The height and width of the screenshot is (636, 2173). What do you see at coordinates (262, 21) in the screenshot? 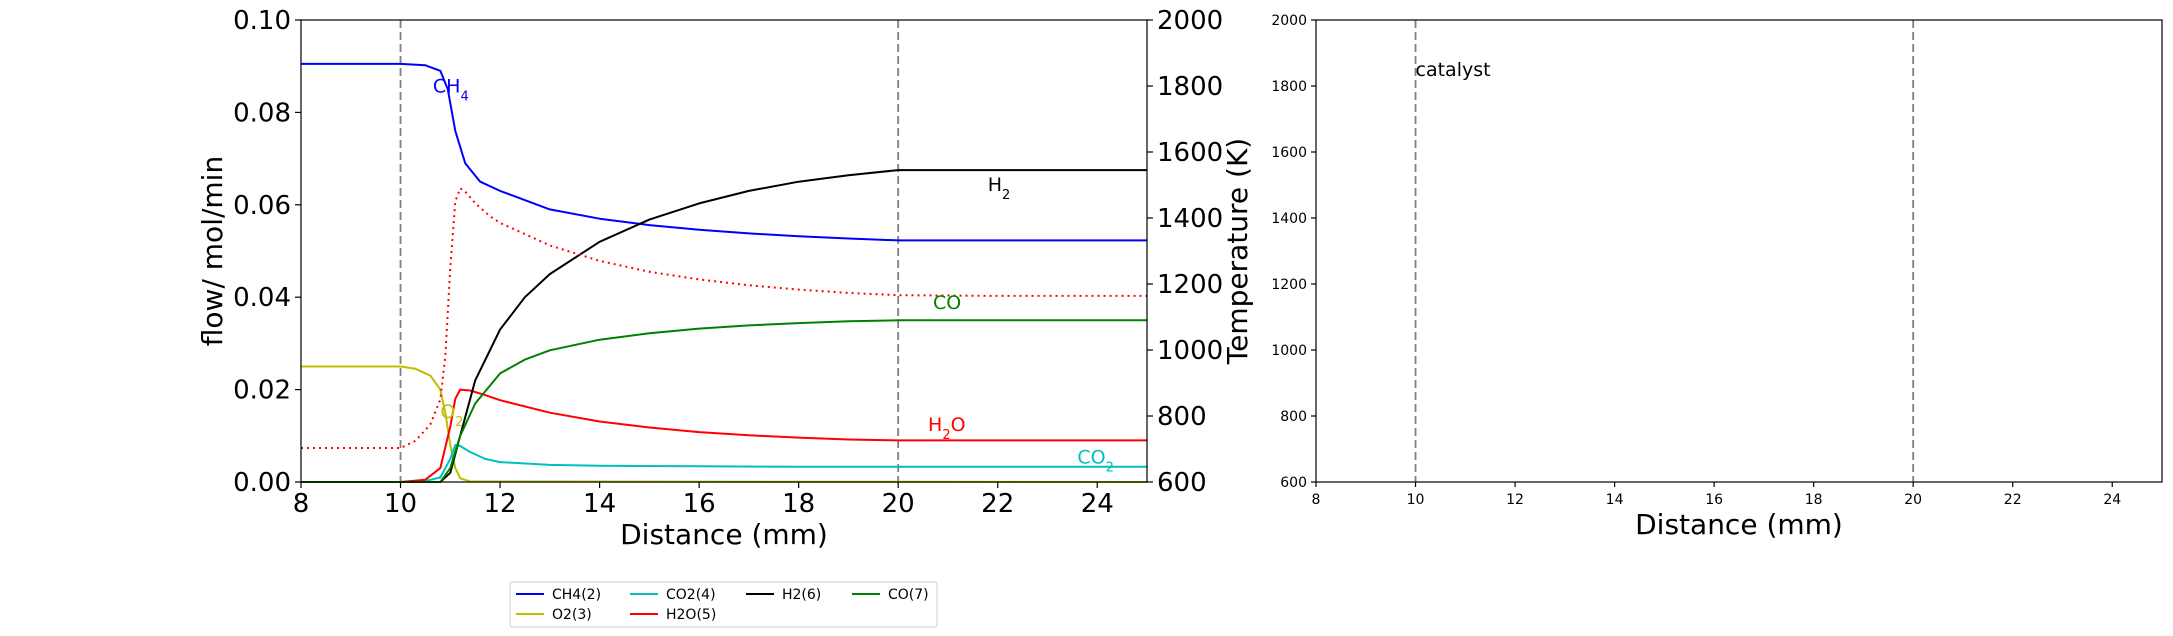
I see `y-tick-label: 0.10` at bounding box center [262, 21].